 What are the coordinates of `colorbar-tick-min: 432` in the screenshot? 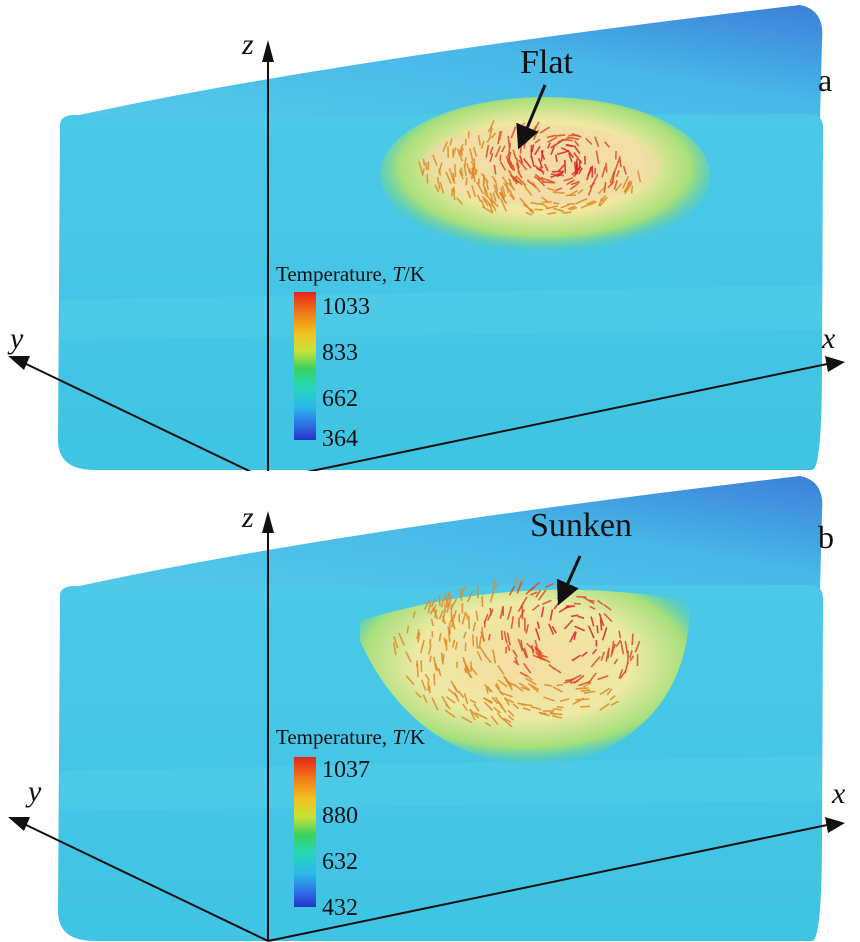 It's located at (340, 908).